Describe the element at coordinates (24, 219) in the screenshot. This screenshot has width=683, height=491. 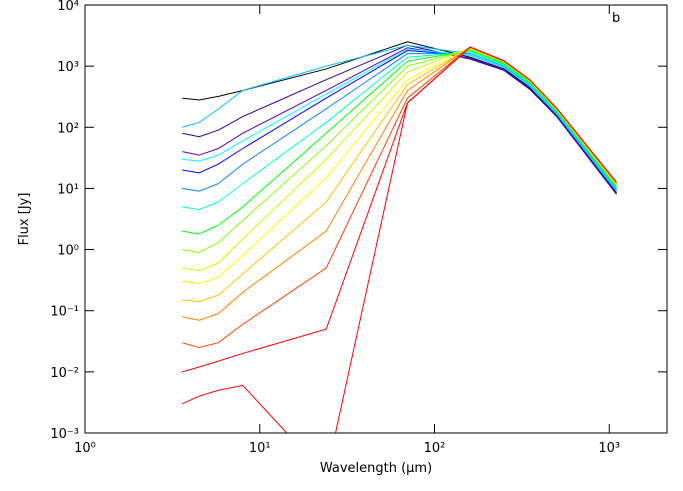
I see `y-axis-label: Flux [Jy]` at that location.